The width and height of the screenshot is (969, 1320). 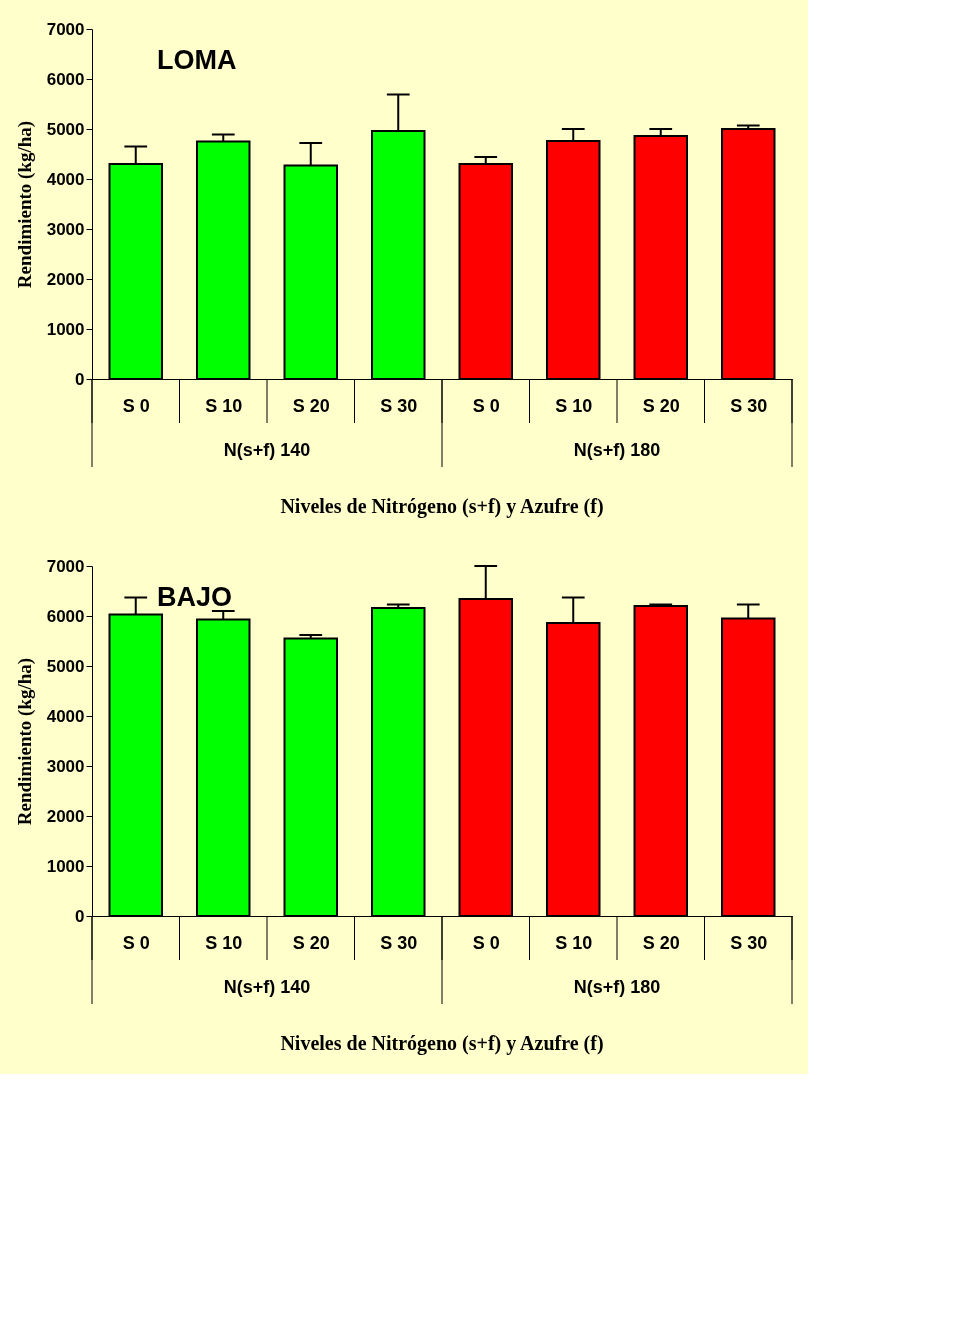 What do you see at coordinates (197, 60) in the screenshot?
I see `text: LOMA` at bounding box center [197, 60].